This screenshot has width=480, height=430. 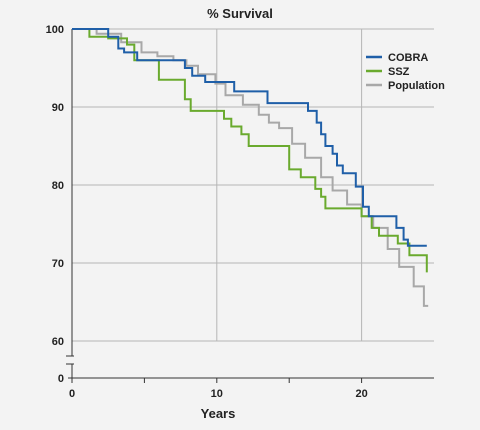 I want to click on y-tick-label: 100, so click(x=55, y=30).